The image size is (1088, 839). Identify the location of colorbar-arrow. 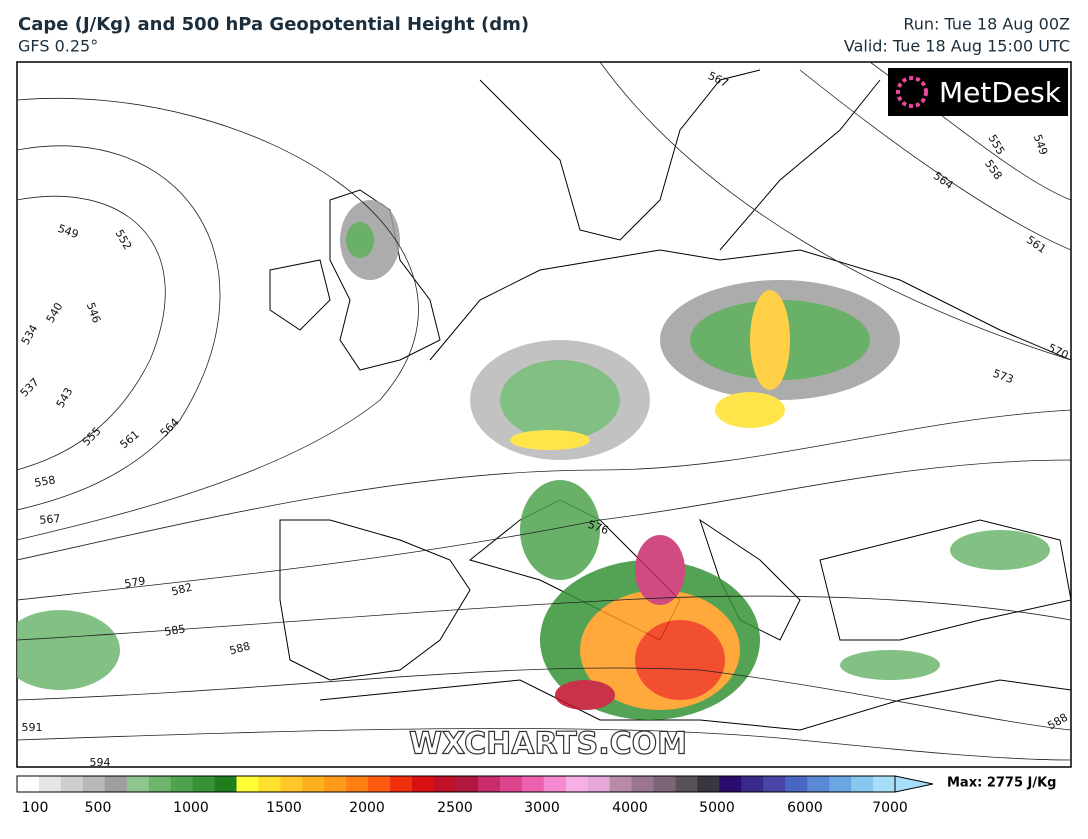
(914, 784).